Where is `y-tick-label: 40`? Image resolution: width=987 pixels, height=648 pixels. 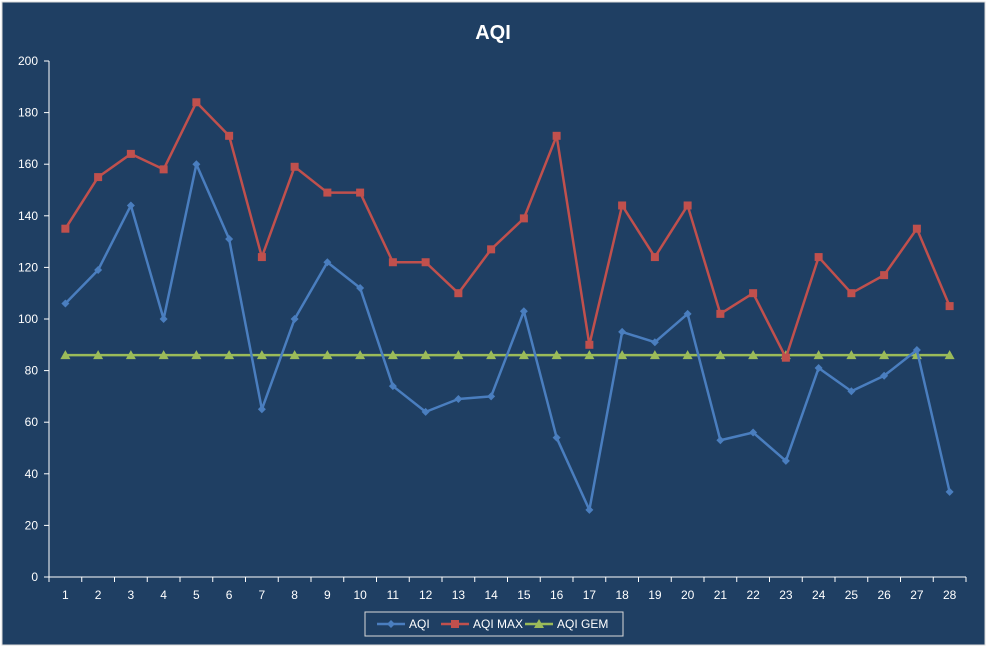 y-tick-label: 40 is located at coordinates (32, 474).